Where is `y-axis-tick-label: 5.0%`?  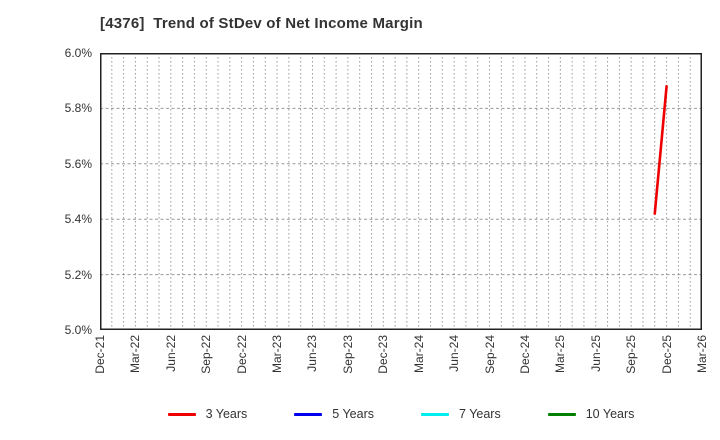
y-axis-tick-label: 5.0% is located at coordinates (78, 330).